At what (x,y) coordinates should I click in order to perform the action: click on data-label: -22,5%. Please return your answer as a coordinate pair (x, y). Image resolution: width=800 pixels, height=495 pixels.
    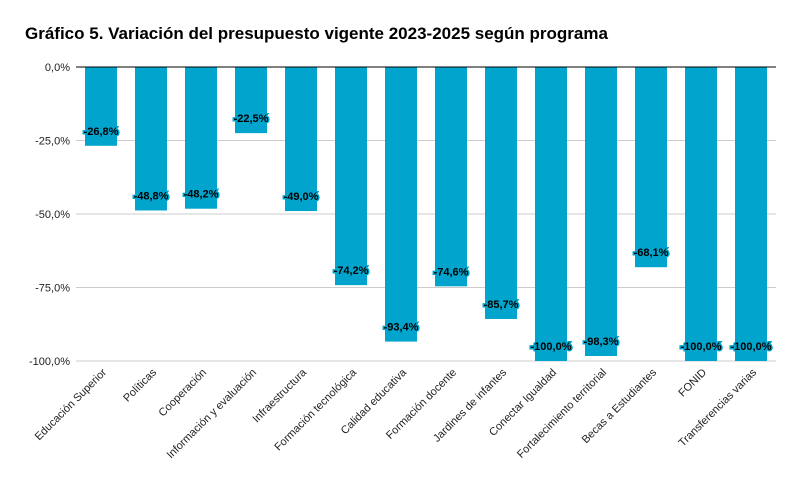
    Looking at the image, I should click on (251, 119).